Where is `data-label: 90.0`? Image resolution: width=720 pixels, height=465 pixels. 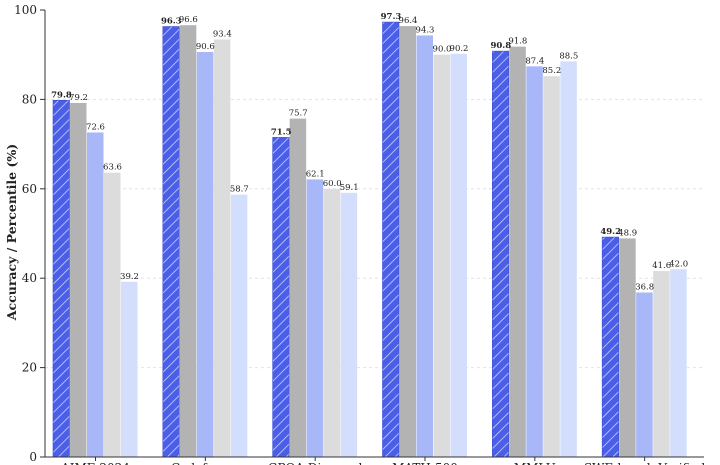 data-label: 90.0 is located at coordinates (442, 50).